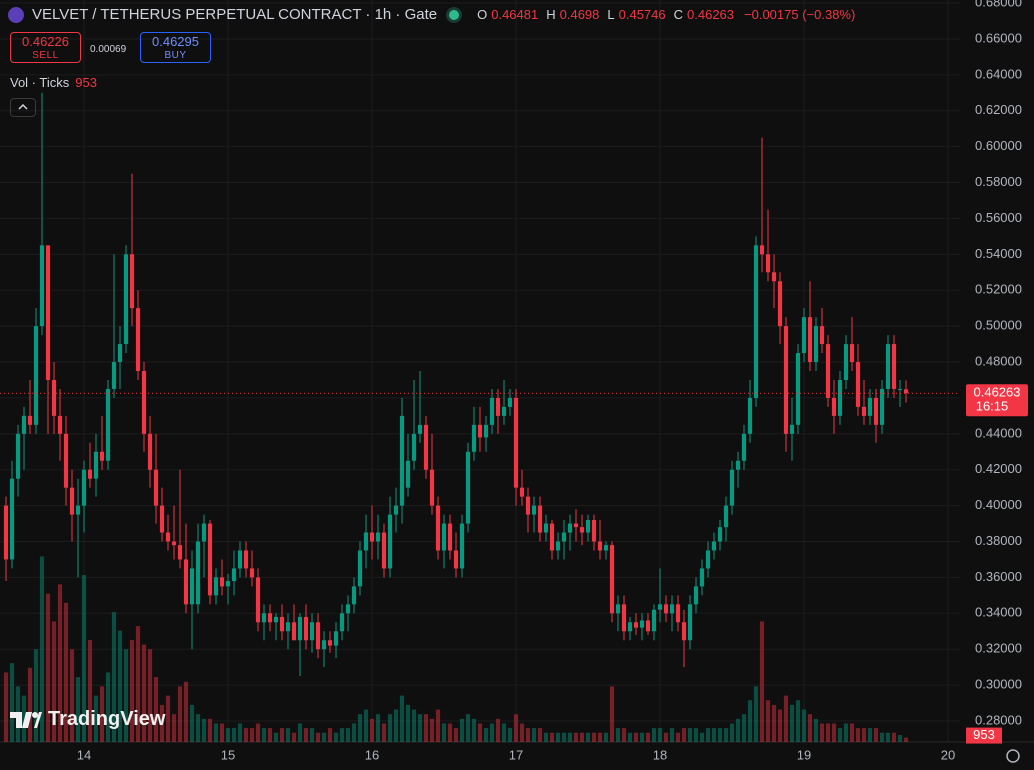  What do you see at coordinates (23, 107) in the screenshot?
I see `collapse-button` at bounding box center [23, 107].